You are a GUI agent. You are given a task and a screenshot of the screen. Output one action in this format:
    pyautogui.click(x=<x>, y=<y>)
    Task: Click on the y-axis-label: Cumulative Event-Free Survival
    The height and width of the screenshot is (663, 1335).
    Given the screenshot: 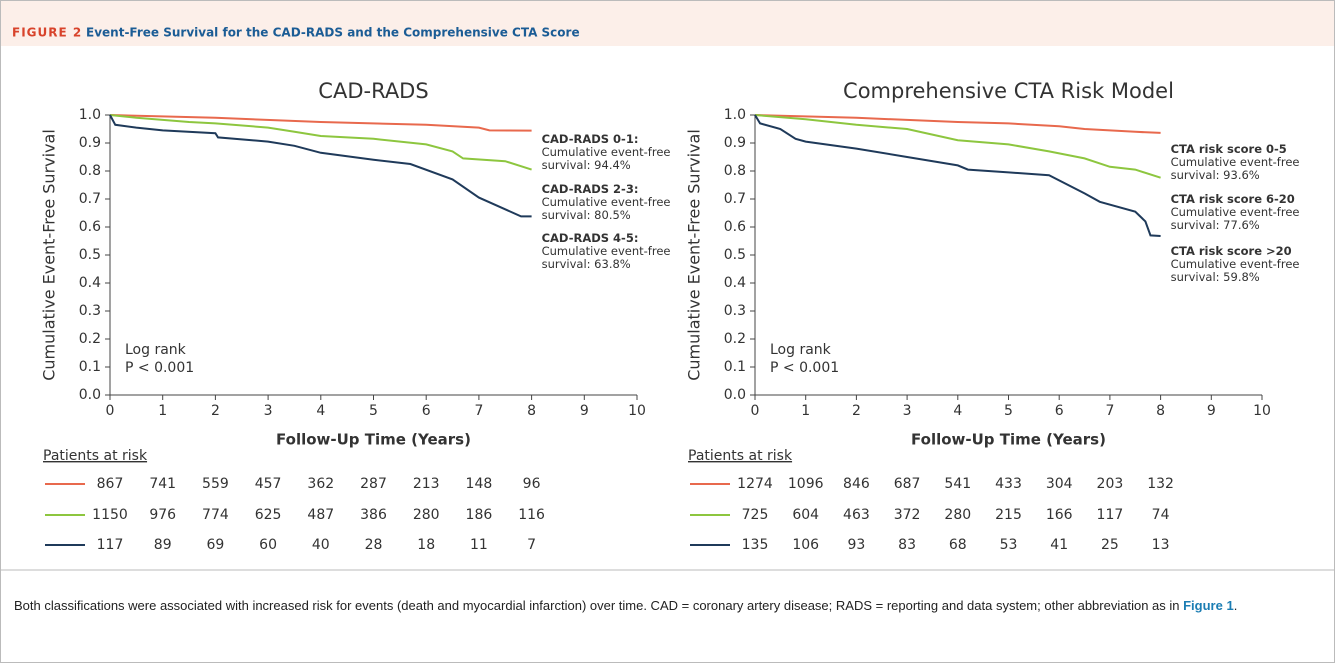 What is the action you would take?
    pyautogui.click(x=49, y=255)
    